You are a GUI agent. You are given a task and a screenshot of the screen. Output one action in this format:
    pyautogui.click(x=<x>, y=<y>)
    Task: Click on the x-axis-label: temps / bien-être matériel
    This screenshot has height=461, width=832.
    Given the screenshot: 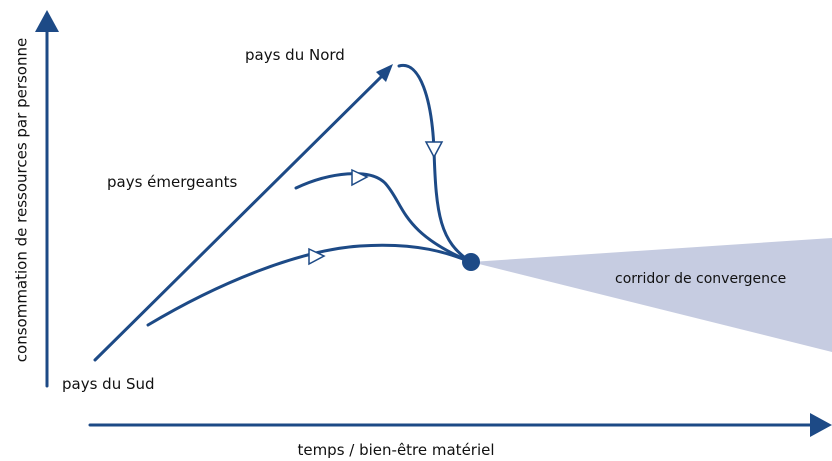 What is the action you would take?
    pyautogui.click(x=395, y=450)
    